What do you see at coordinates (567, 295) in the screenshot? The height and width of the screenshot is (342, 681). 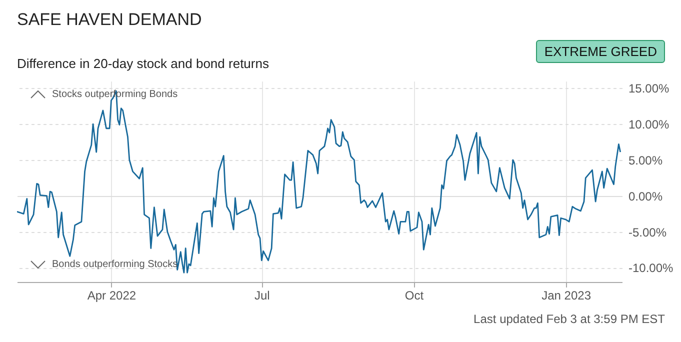 I see `x-tick-label: Jan 2023` at bounding box center [567, 295].